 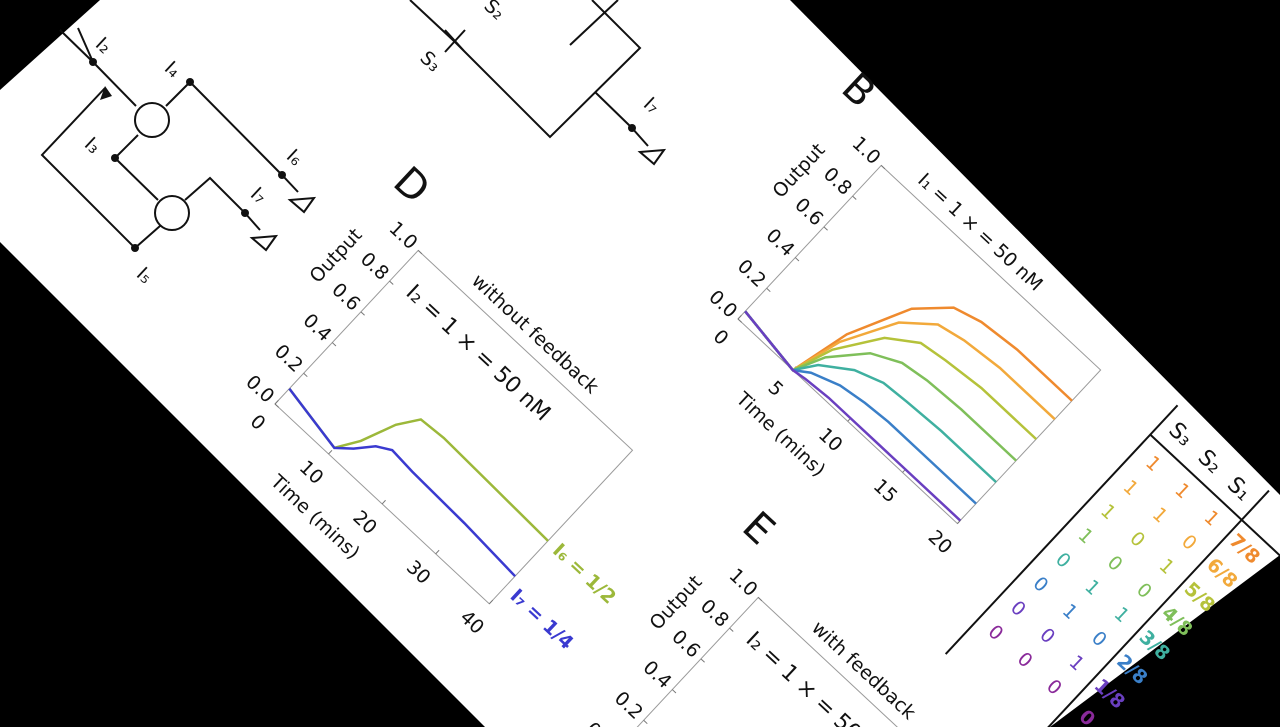 What do you see at coordinates (599, 722) in the screenshot?
I see `y-tick-label: 0.0` at bounding box center [599, 722].